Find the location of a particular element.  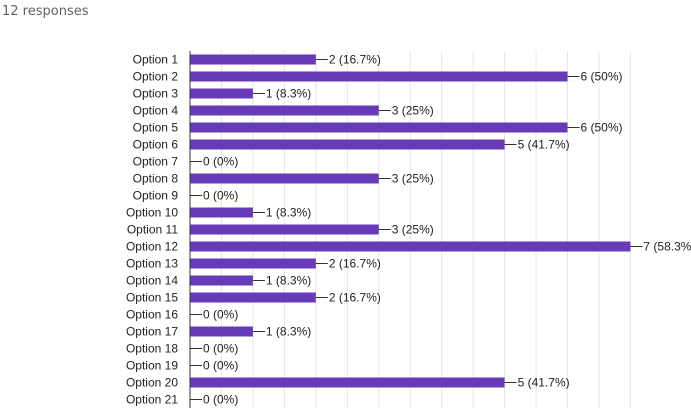

category-label: Option 18 is located at coordinates (152, 349).